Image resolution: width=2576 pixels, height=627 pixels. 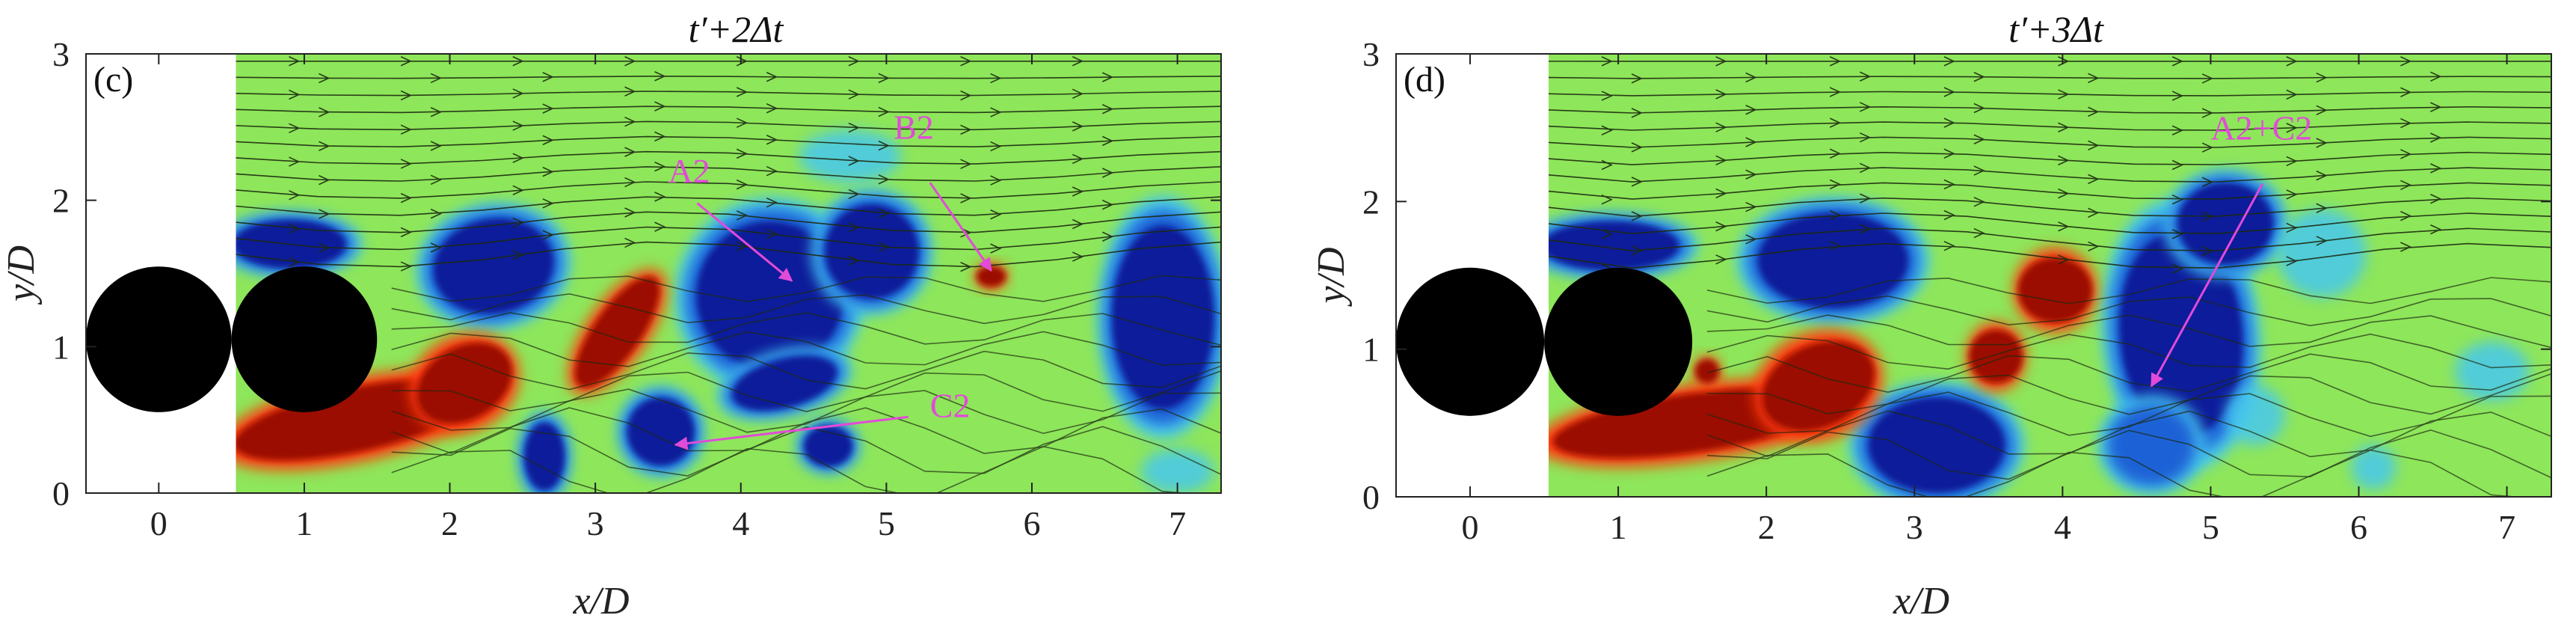 What do you see at coordinates (1424, 80) in the screenshot?
I see `panel-label: (d)` at bounding box center [1424, 80].